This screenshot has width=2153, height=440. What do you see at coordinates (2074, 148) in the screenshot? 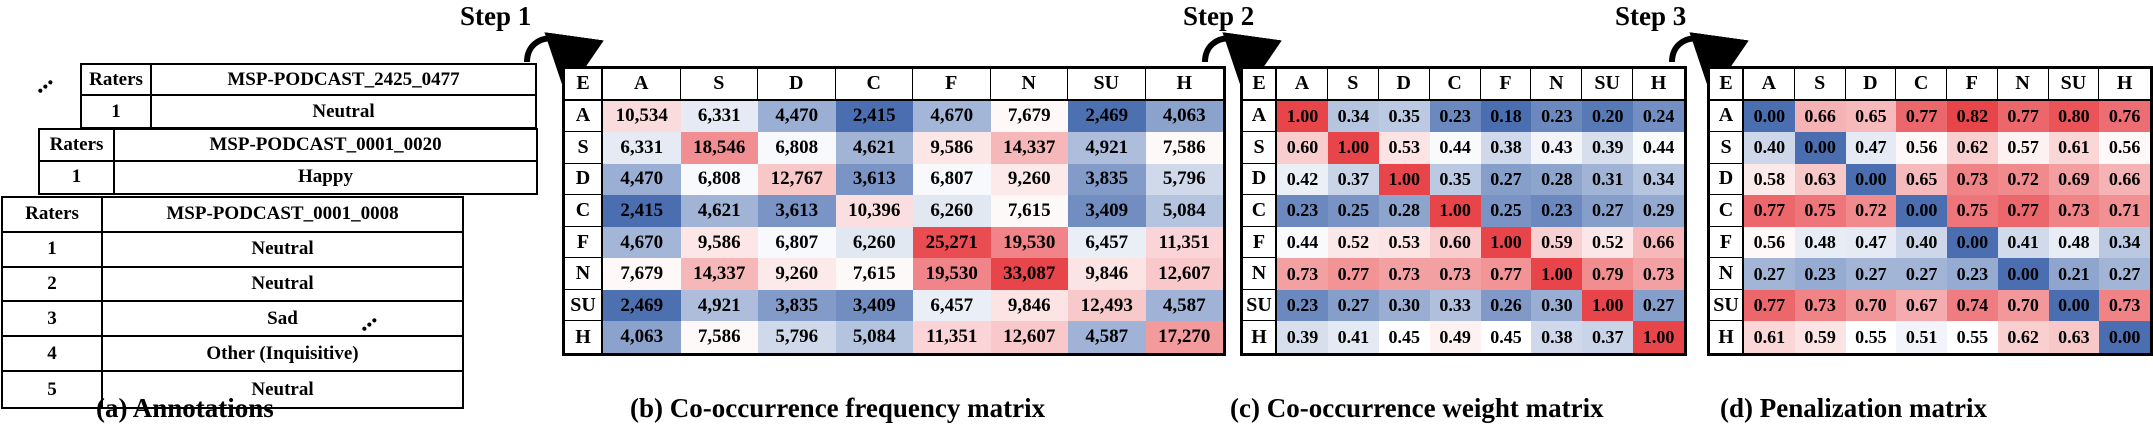
I see `matrix-cell: 0.61` at bounding box center [2074, 148].